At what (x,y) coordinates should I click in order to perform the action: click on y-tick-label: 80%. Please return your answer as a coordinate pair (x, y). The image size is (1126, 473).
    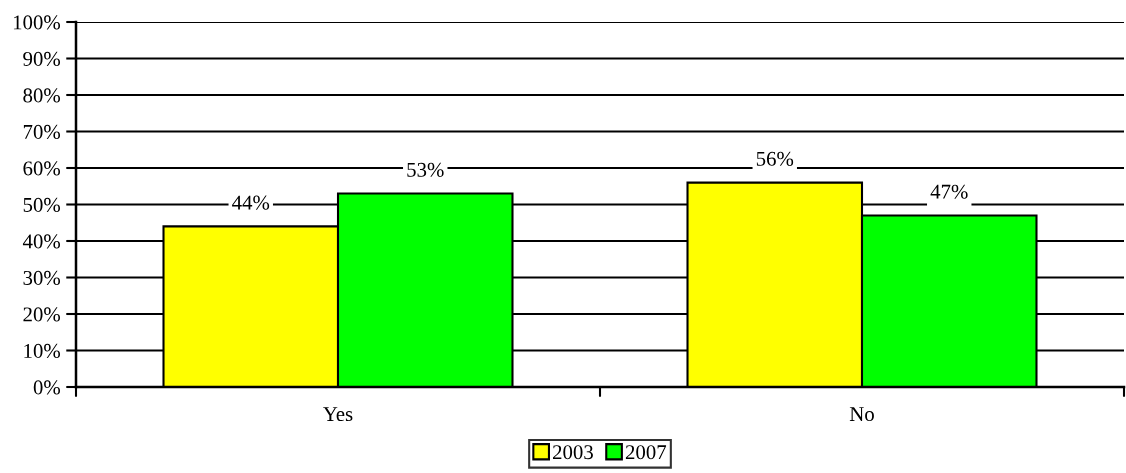
    Looking at the image, I should click on (42, 95).